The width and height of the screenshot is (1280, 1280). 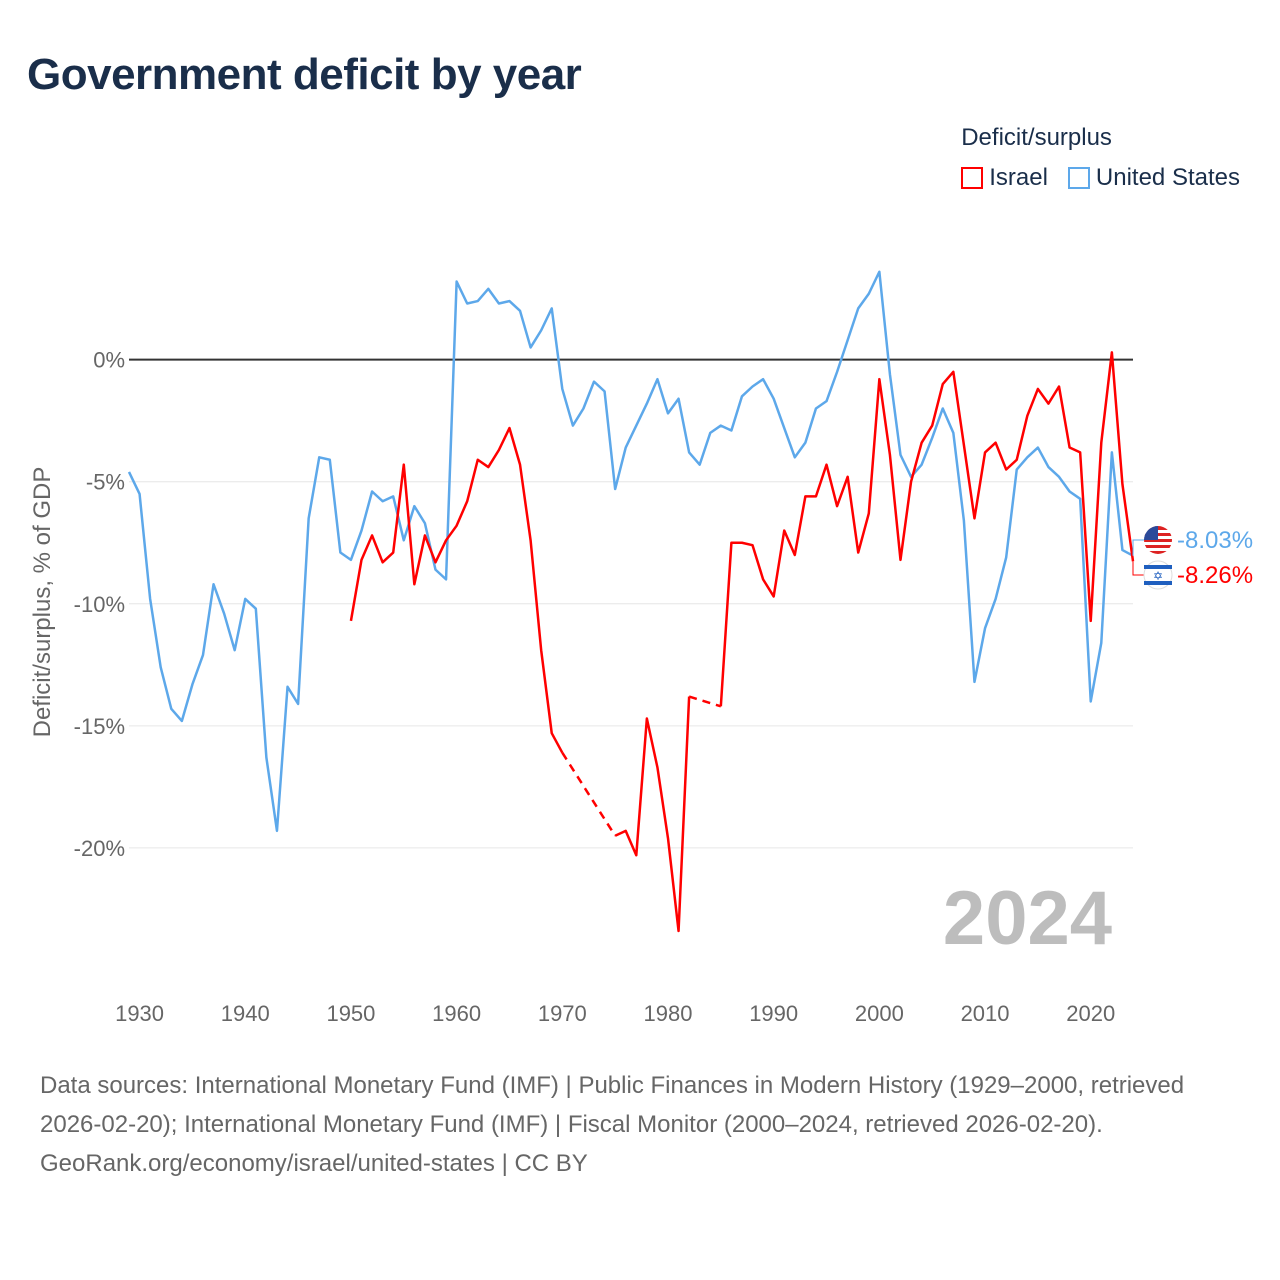 What do you see at coordinates (773, 1013) in the screenshot?
I see `x-tick-label: 1990` at bounding box center [773, 1013].